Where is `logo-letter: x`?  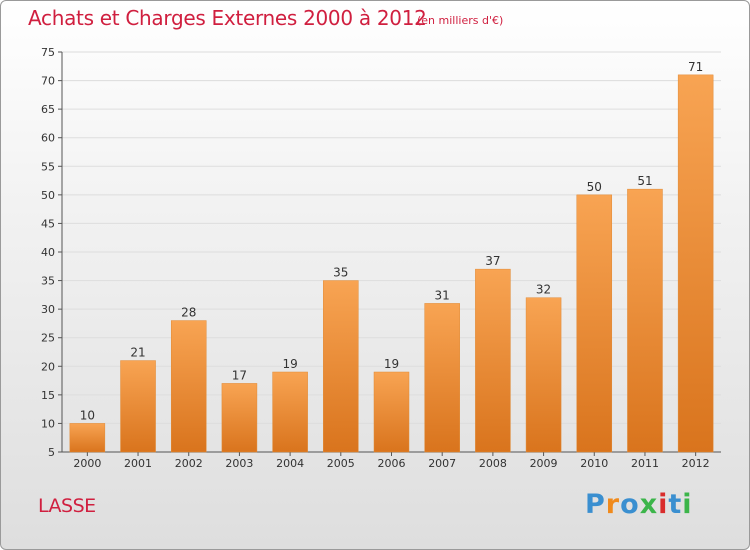
logo-letter: x is located at coordinates (649, 504).